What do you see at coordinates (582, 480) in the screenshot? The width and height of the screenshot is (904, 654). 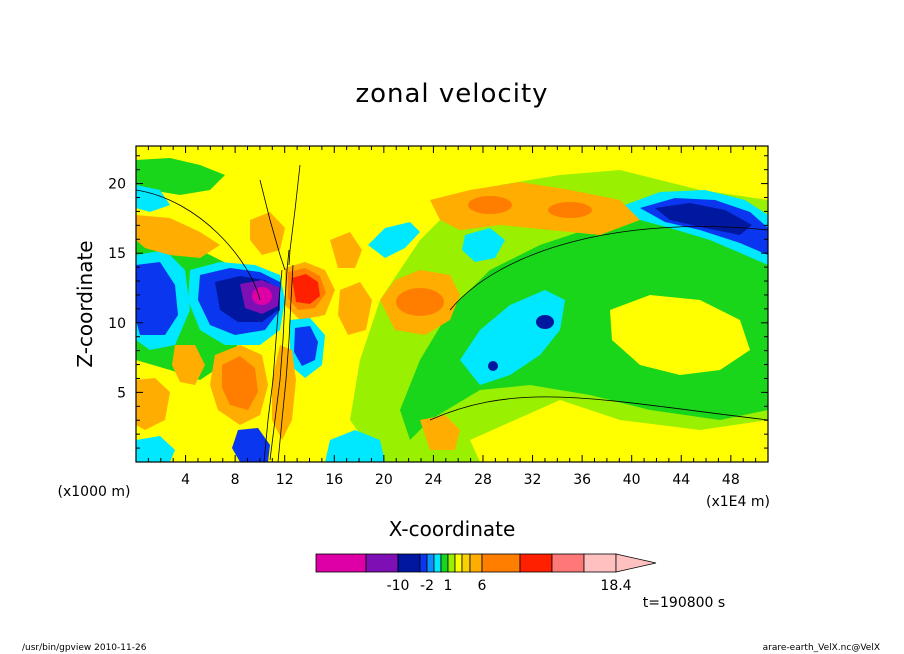 I see `x-tick-label: 36` at bounding box center [582, 480].